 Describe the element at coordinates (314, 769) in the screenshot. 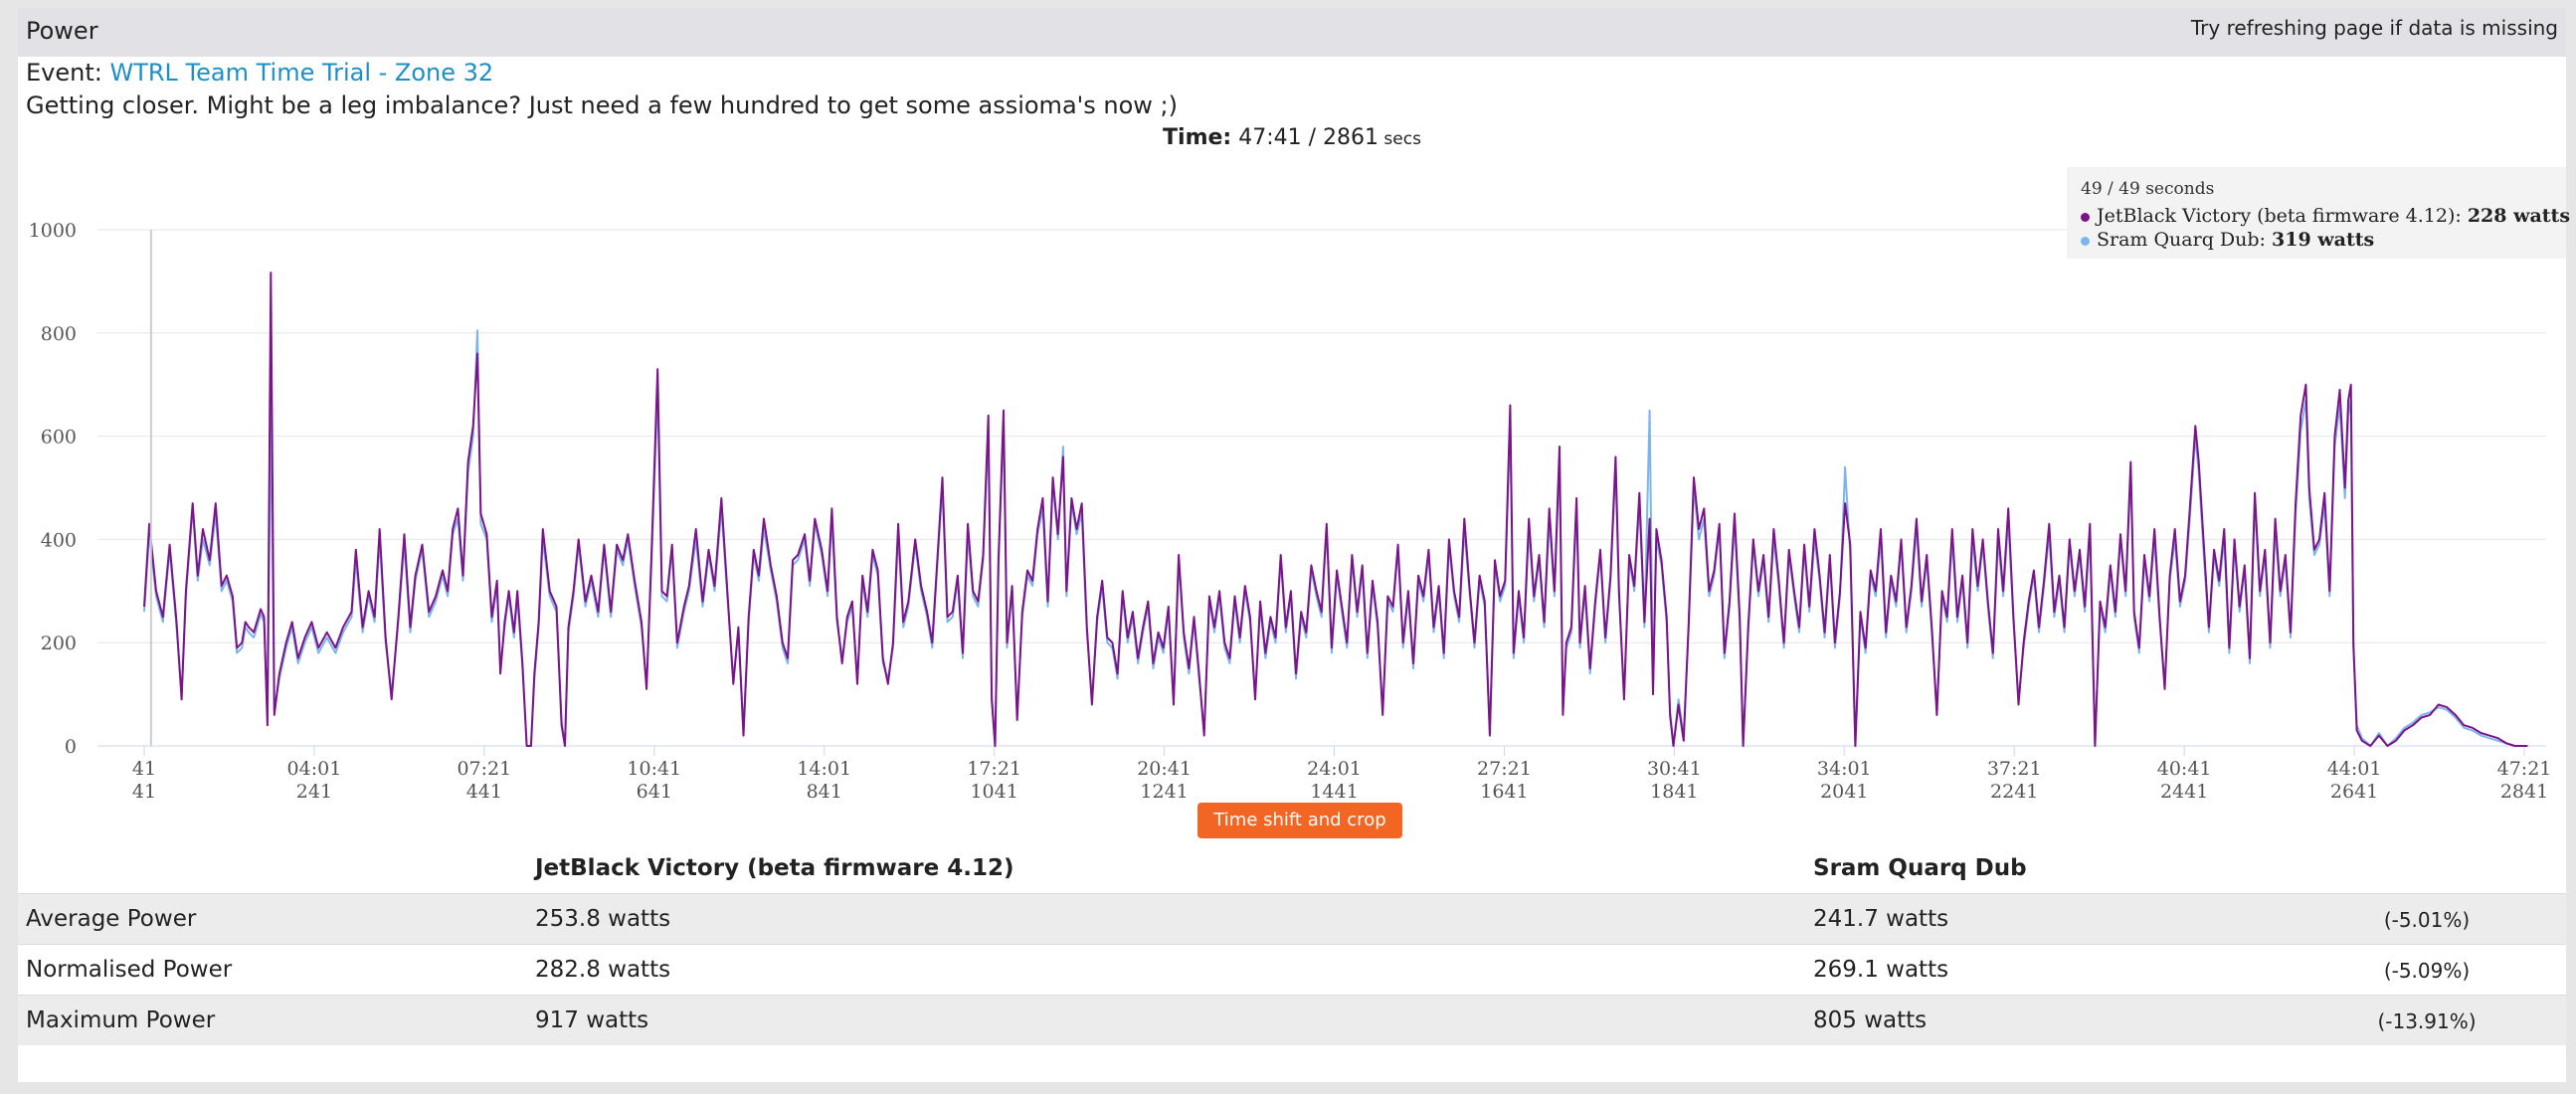

I see `x-tick-time: 04:01` at that location.